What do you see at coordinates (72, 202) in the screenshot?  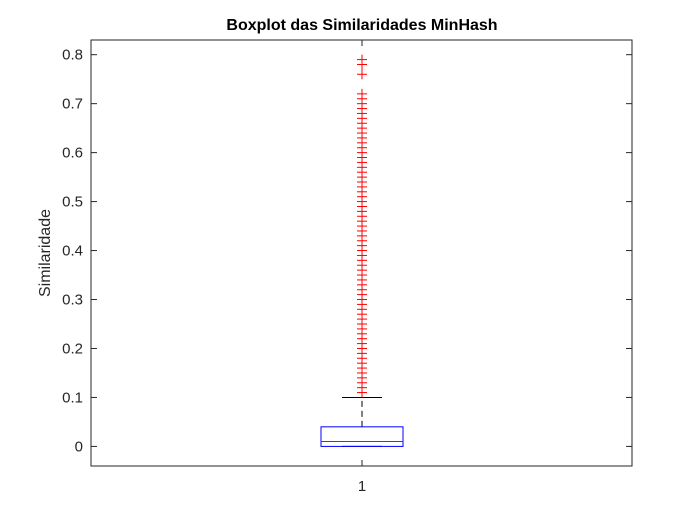 I see `y-tick-label: 0.5` at bounding box center [72, 202].